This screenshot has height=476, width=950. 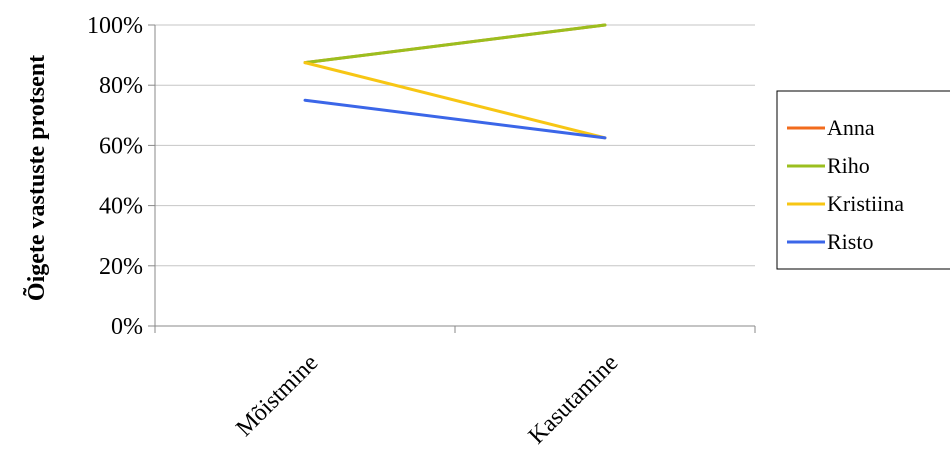 What do you see at coordinates (121, 86) in the screenshot?
I see `y-tick-label: 80%` at bounding box center [121, 86].